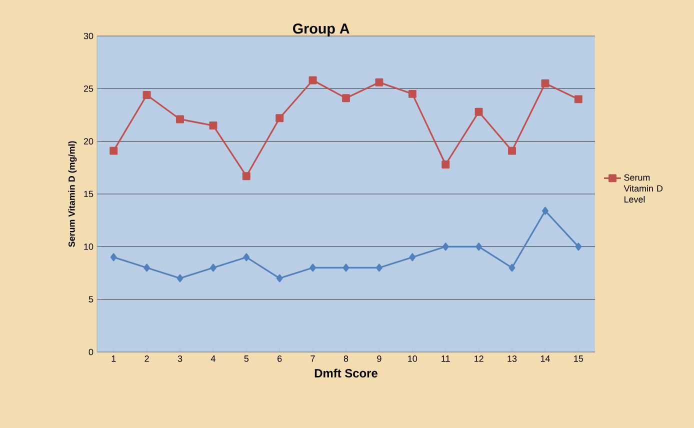 This screenshot has width=694, height=428. I want to click on y-tick-label: 30, so click(89, 36).